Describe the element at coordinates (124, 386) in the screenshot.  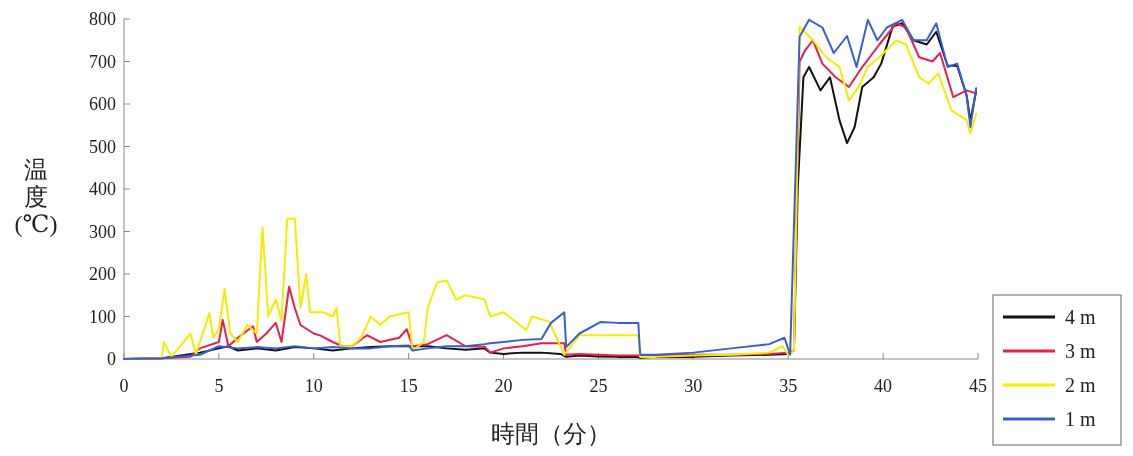
I see `x-tick-label: 0` at that location.